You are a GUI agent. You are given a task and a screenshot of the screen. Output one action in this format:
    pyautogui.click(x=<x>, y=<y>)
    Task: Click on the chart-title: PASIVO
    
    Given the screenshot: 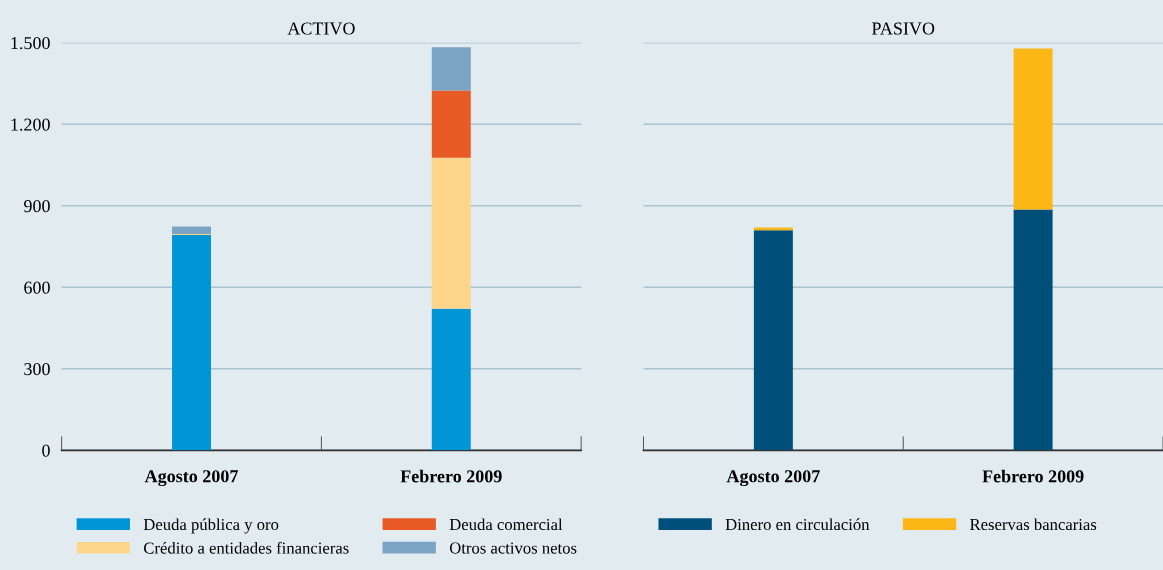 What is the action you would take?
    pyautogui.click(x=903, y=28)
    